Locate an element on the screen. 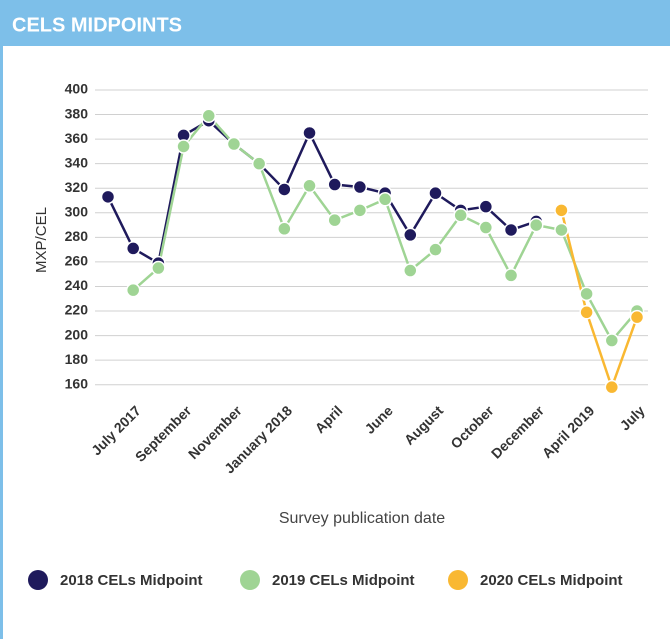 Image resolution: width=670 pixels, height=644 pixels. y-tick-label: 300 is located at coordinates (77, 212).